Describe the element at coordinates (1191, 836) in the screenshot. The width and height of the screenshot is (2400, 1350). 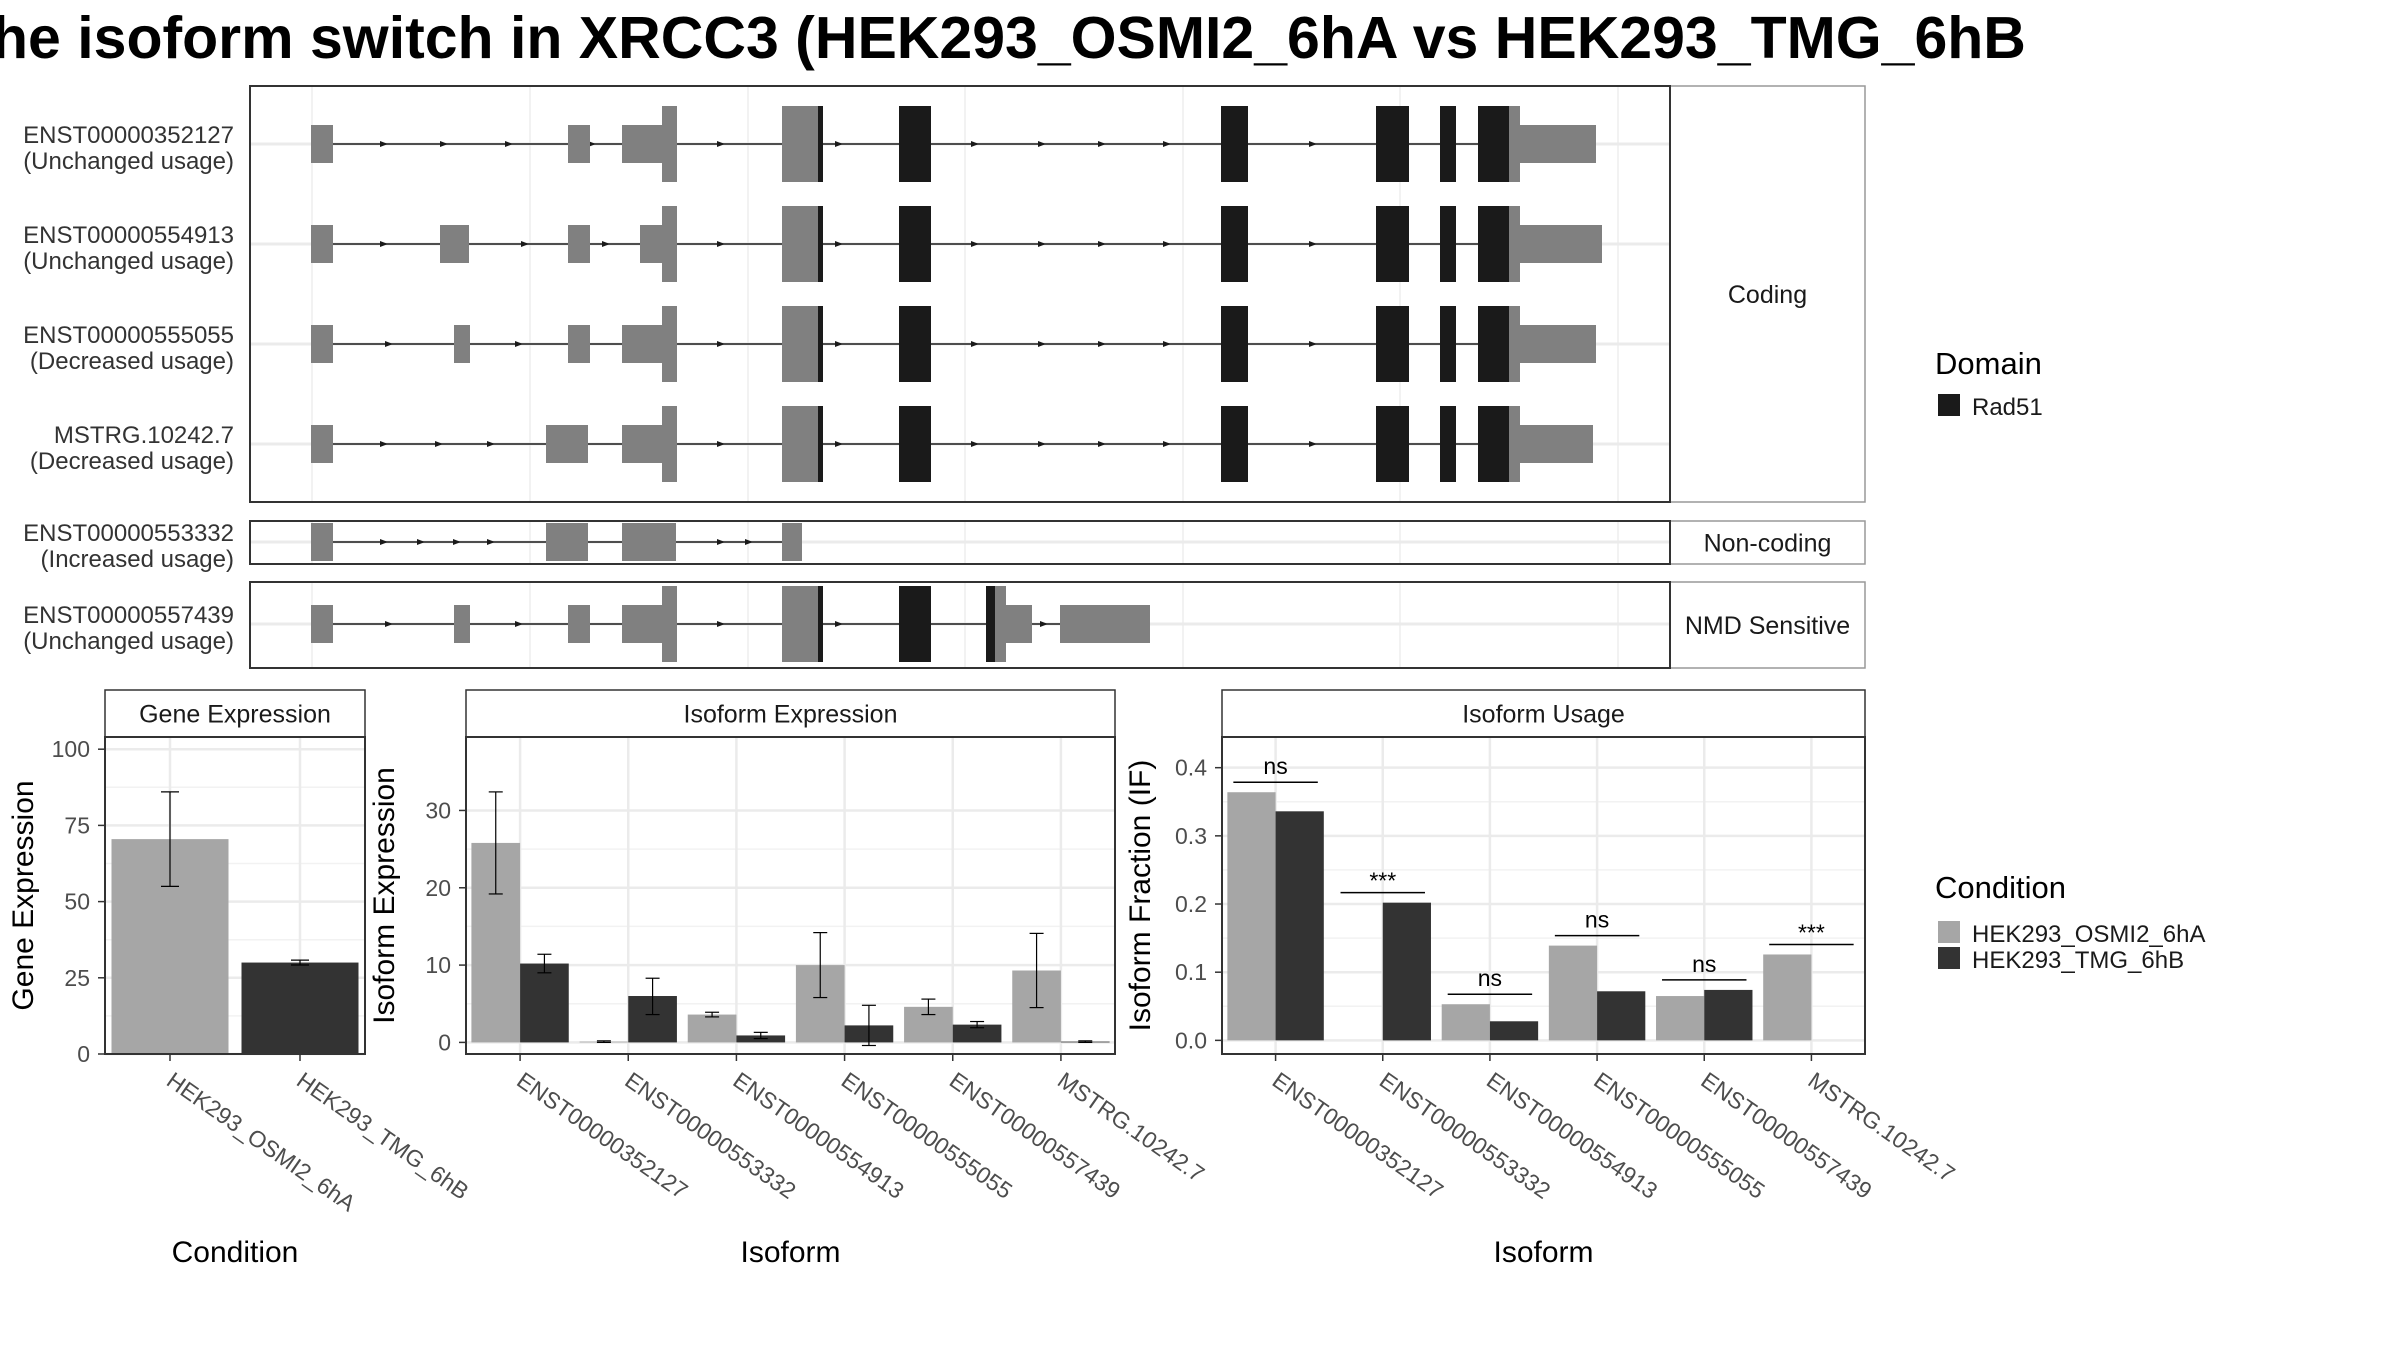
I see `y-tick-label: 0.3` at that location.